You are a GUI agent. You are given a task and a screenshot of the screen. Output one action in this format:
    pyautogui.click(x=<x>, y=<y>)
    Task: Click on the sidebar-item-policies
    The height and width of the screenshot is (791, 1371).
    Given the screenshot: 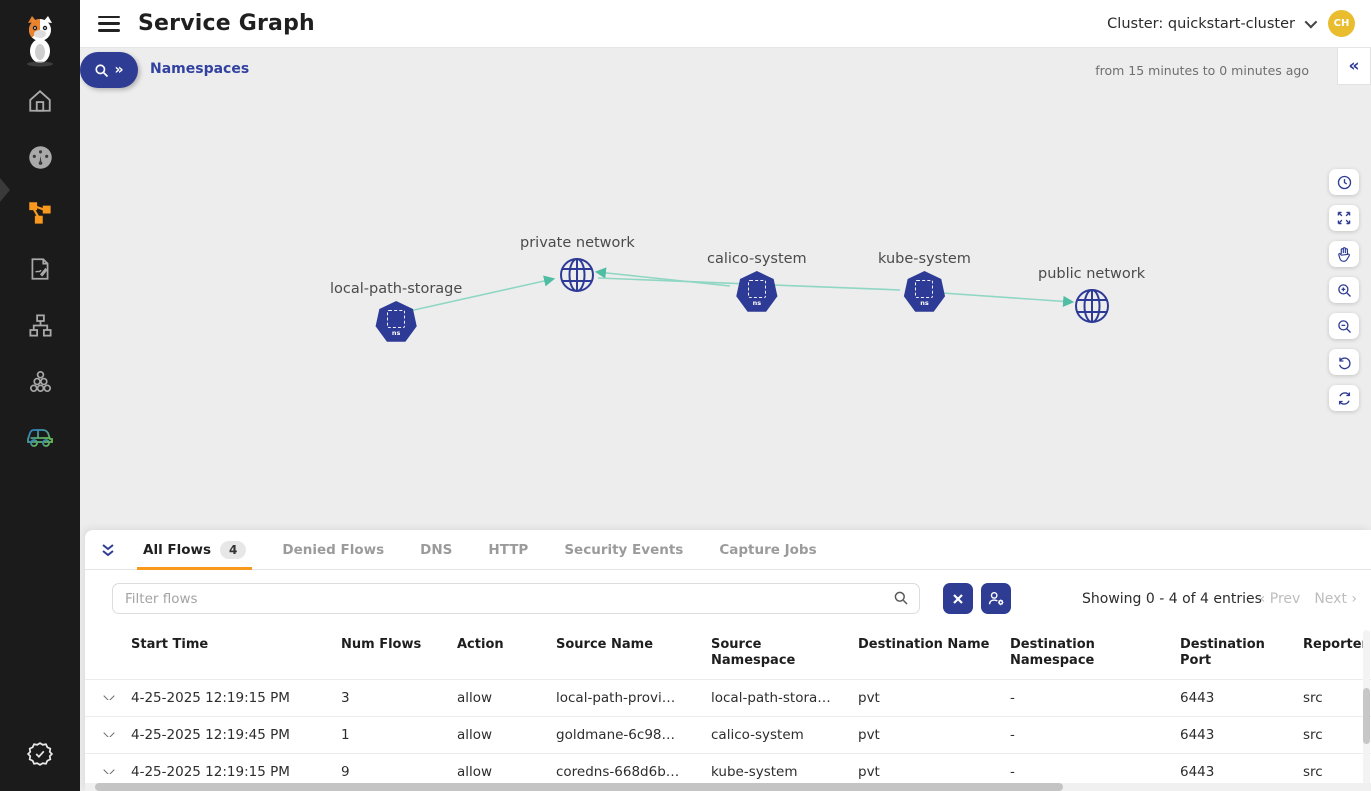 What is the action you would take?
    pyautogui.click(x=40, y=269)
    